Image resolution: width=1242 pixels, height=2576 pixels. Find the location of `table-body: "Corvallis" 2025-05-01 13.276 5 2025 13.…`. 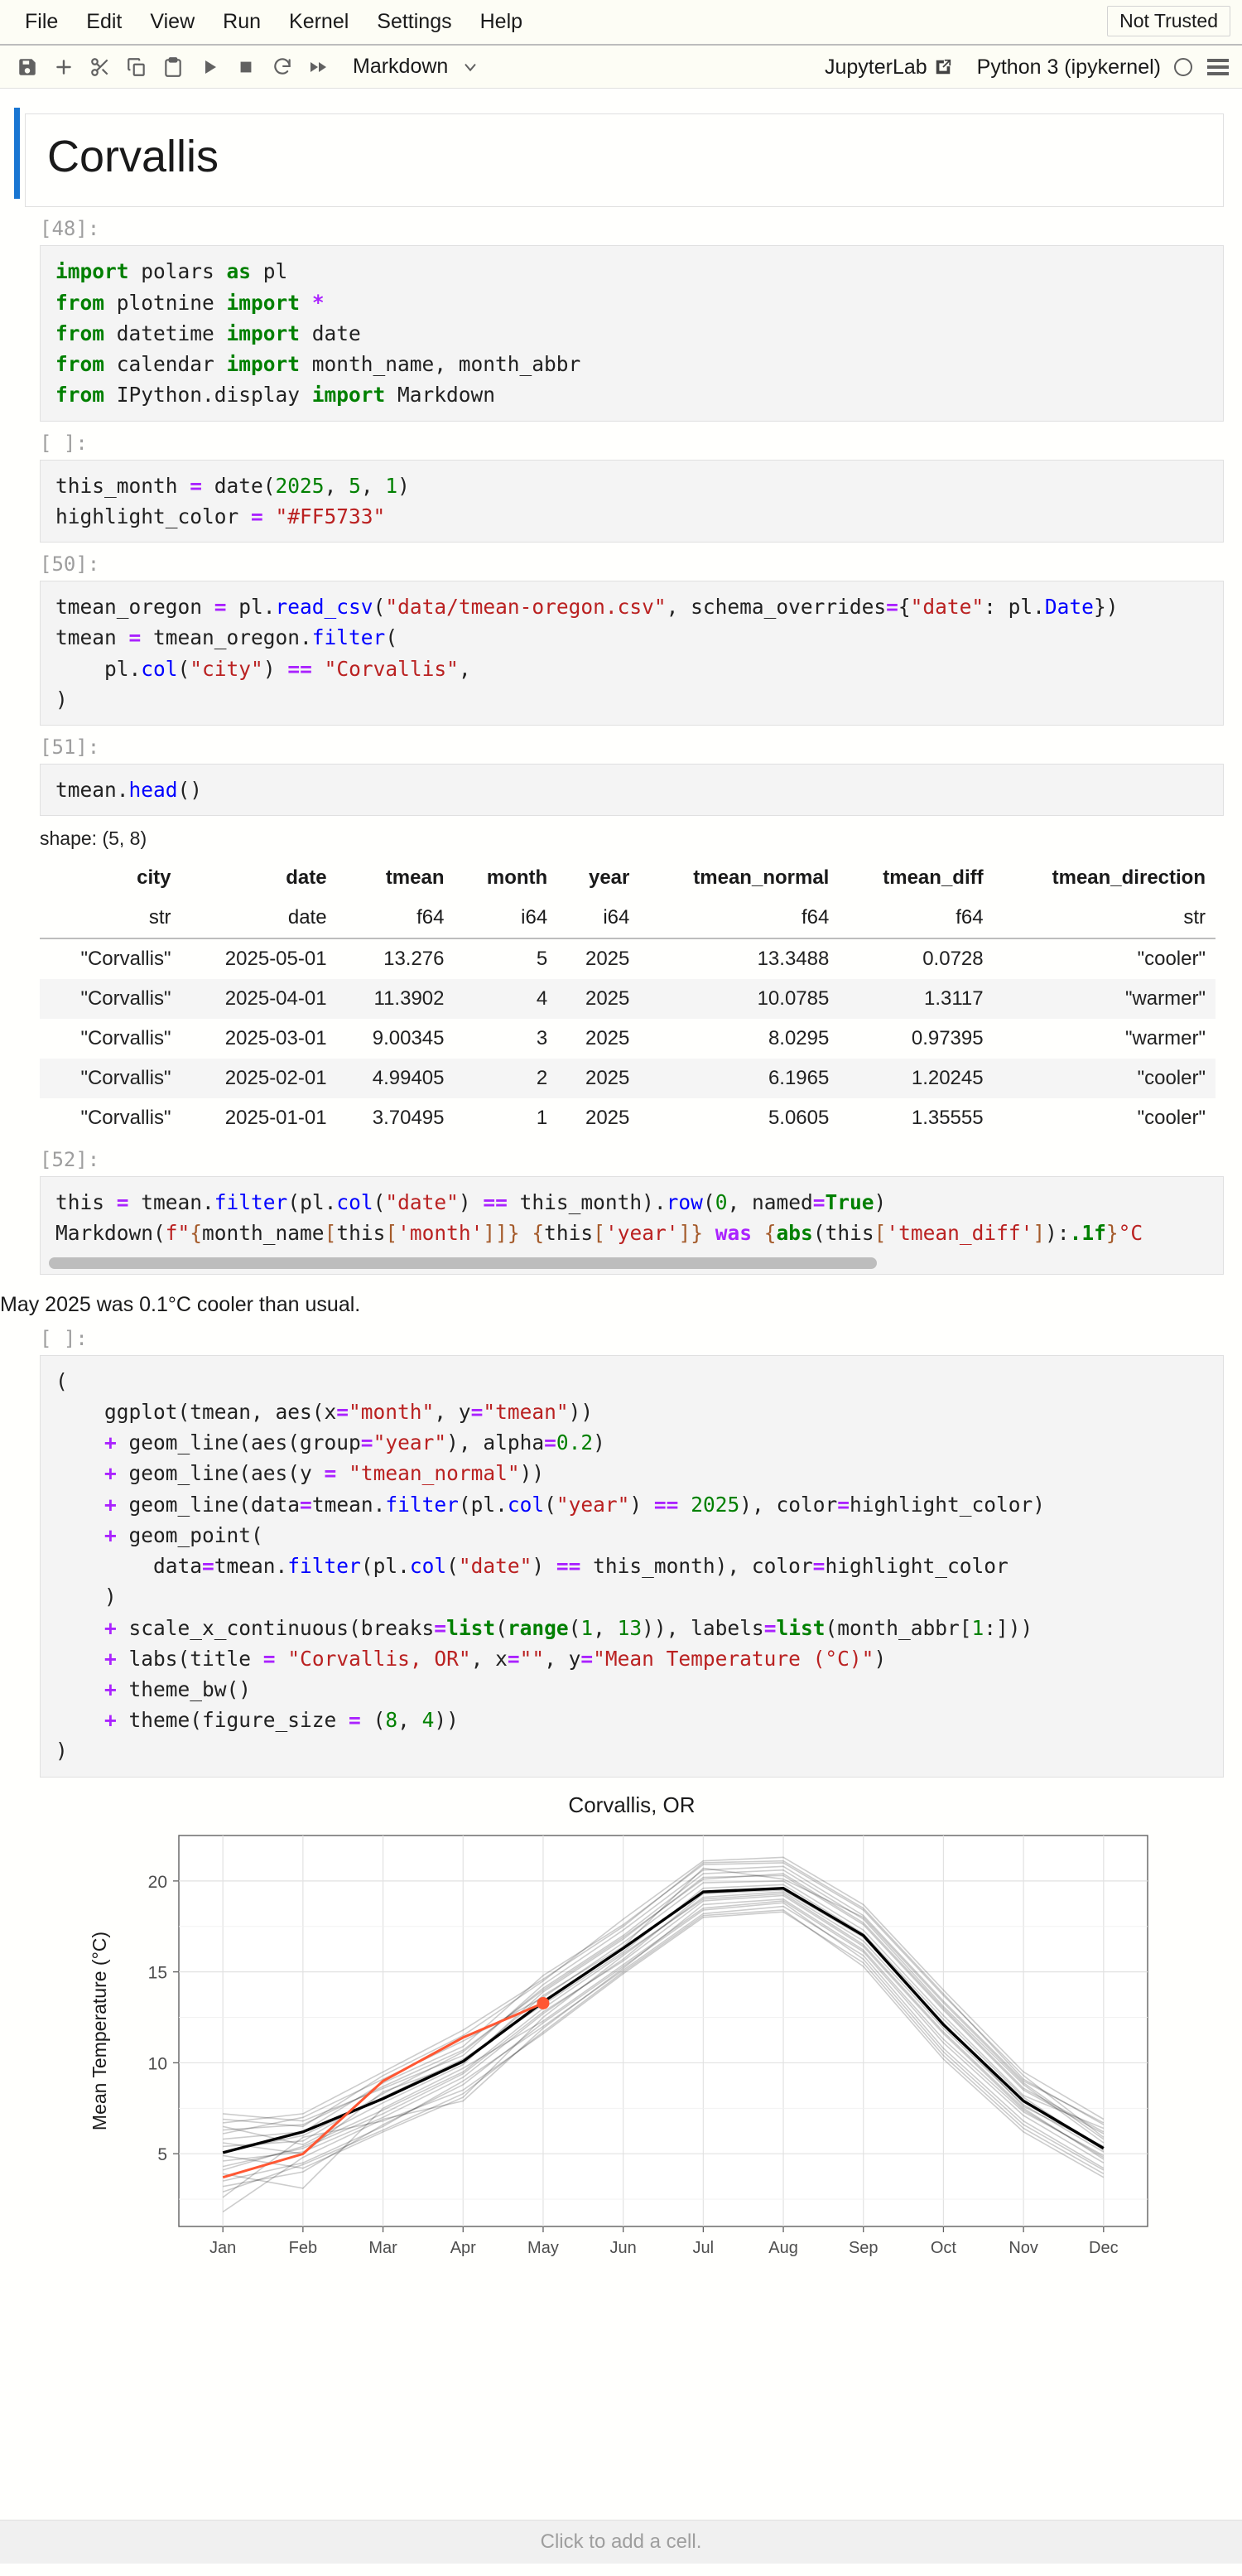

table-body: "Corvallis" 2025-05-01 13.276 5 2025 13.… is located at coordinates (628, 1038).